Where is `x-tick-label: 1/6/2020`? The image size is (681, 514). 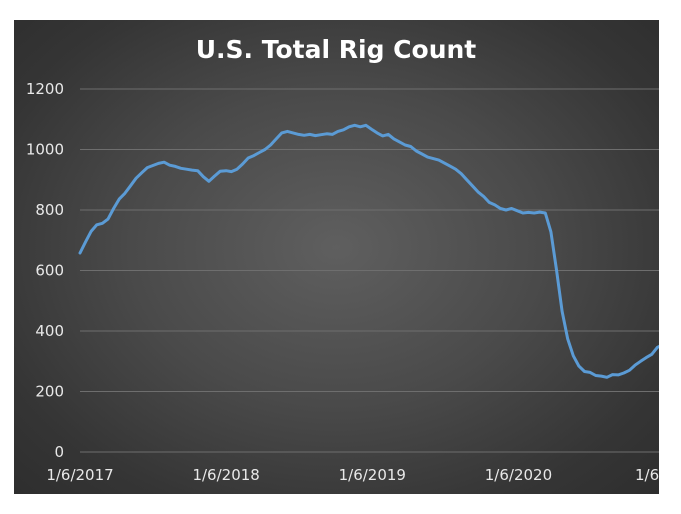
x-tick-label: 1/6/2020 is located at coordinates (518, 475).